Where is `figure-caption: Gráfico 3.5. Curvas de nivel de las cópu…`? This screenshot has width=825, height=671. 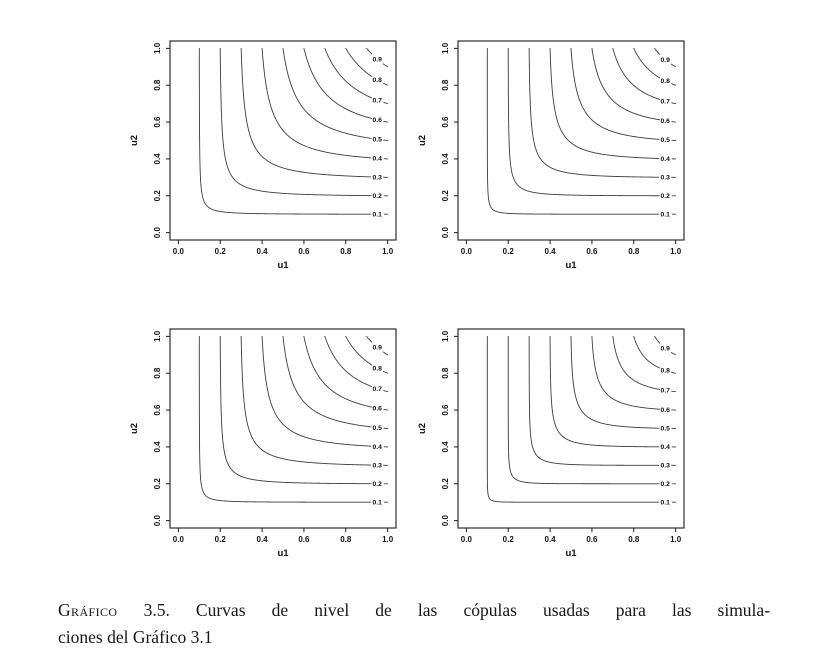
figure-caption: Gráfico 3.5. Curvas de nivel de las cópu… is located at coordinates (414, 624).